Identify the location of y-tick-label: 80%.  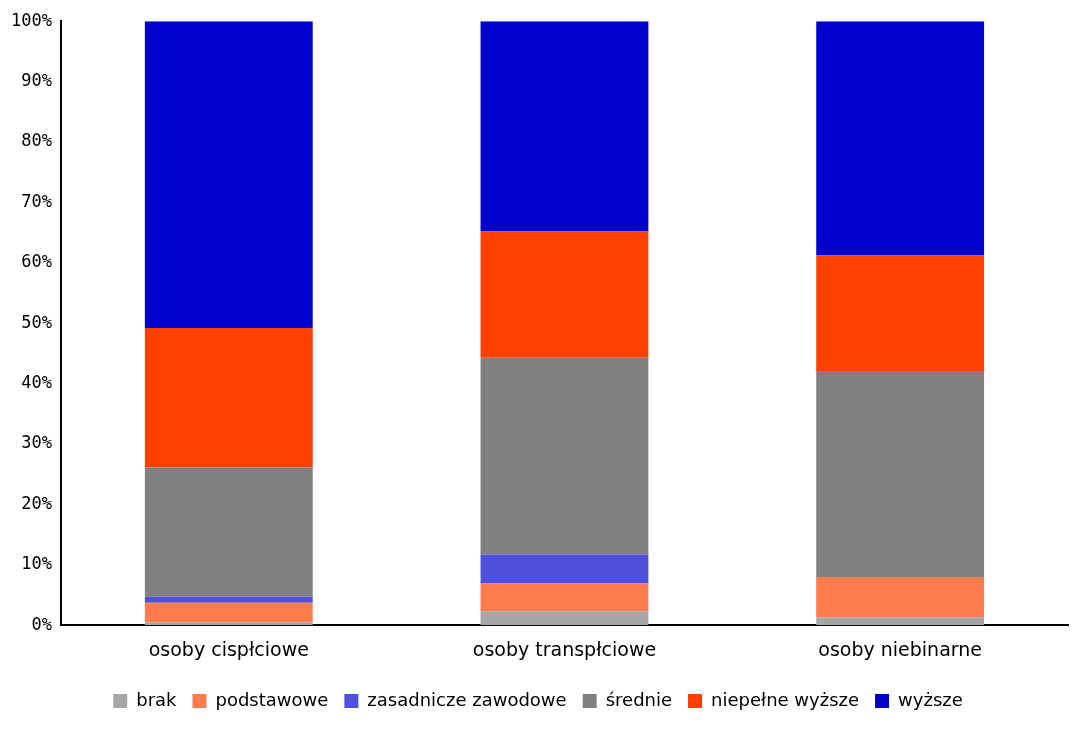
(36, 140).